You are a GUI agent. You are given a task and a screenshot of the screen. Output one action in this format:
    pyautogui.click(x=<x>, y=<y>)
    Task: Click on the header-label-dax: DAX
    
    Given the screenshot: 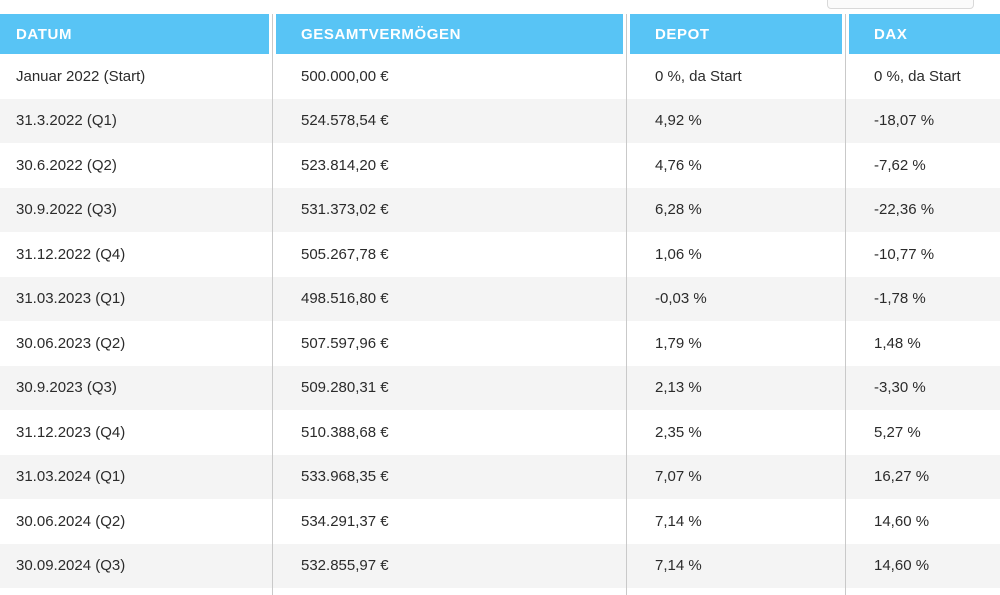 What is the action you would take?
    pyautogui.click(x=924, y=34)
    